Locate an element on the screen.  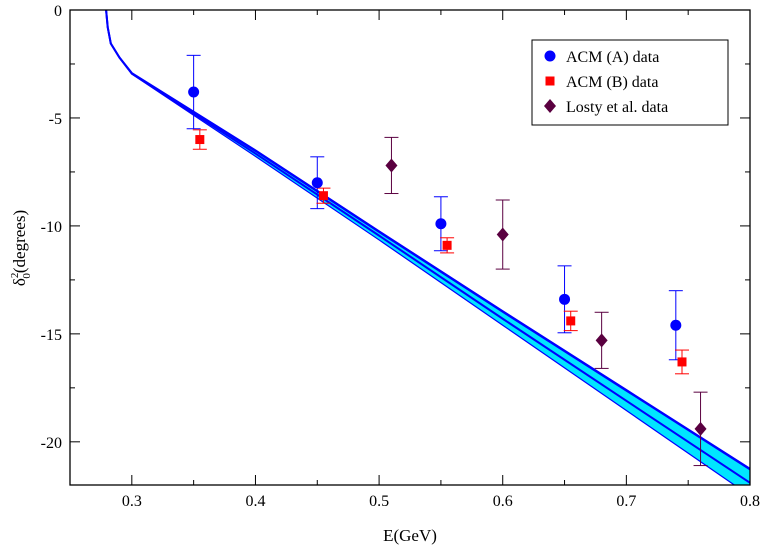
x-tick-label: 0.6 is located at coordinates (503, 501).